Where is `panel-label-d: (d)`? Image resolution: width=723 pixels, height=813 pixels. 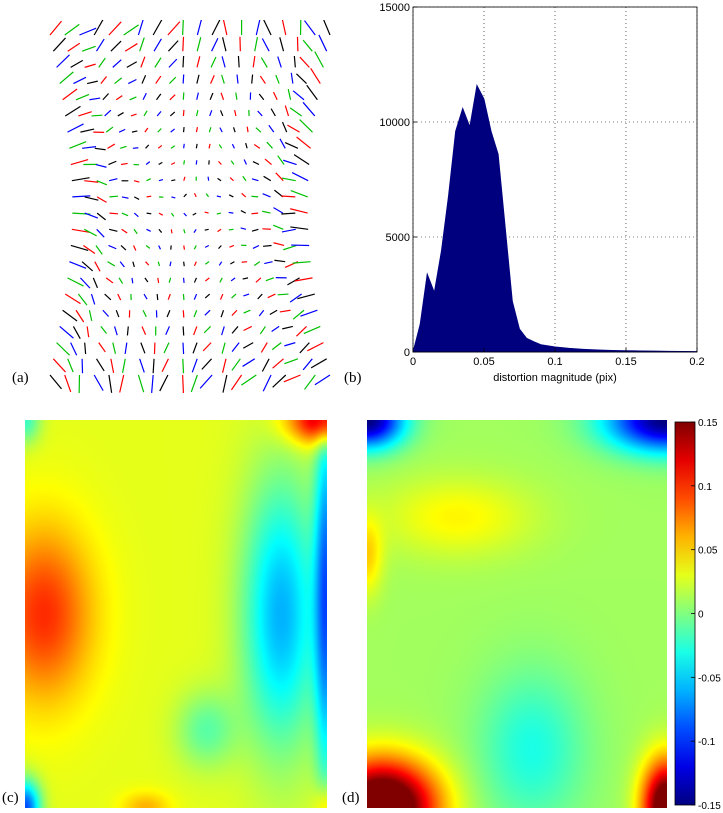 panel-label-d: (d) is located at coordinates (351, 798).